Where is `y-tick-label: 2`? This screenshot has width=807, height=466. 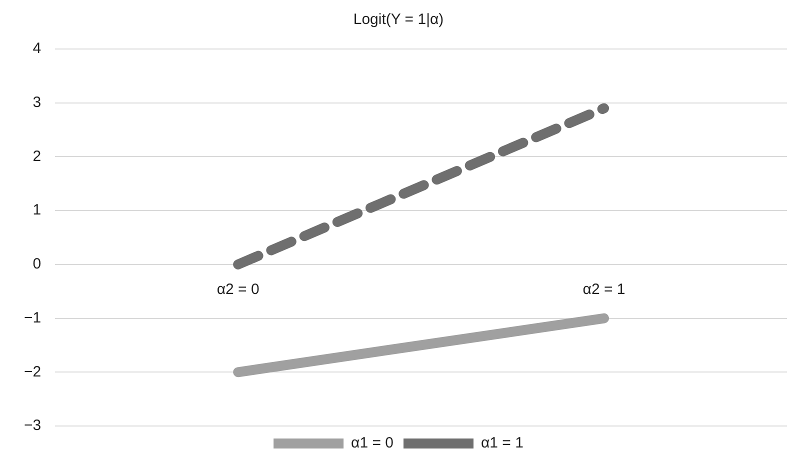 y-tick-label: 2 is located at coordinates (37, 156).